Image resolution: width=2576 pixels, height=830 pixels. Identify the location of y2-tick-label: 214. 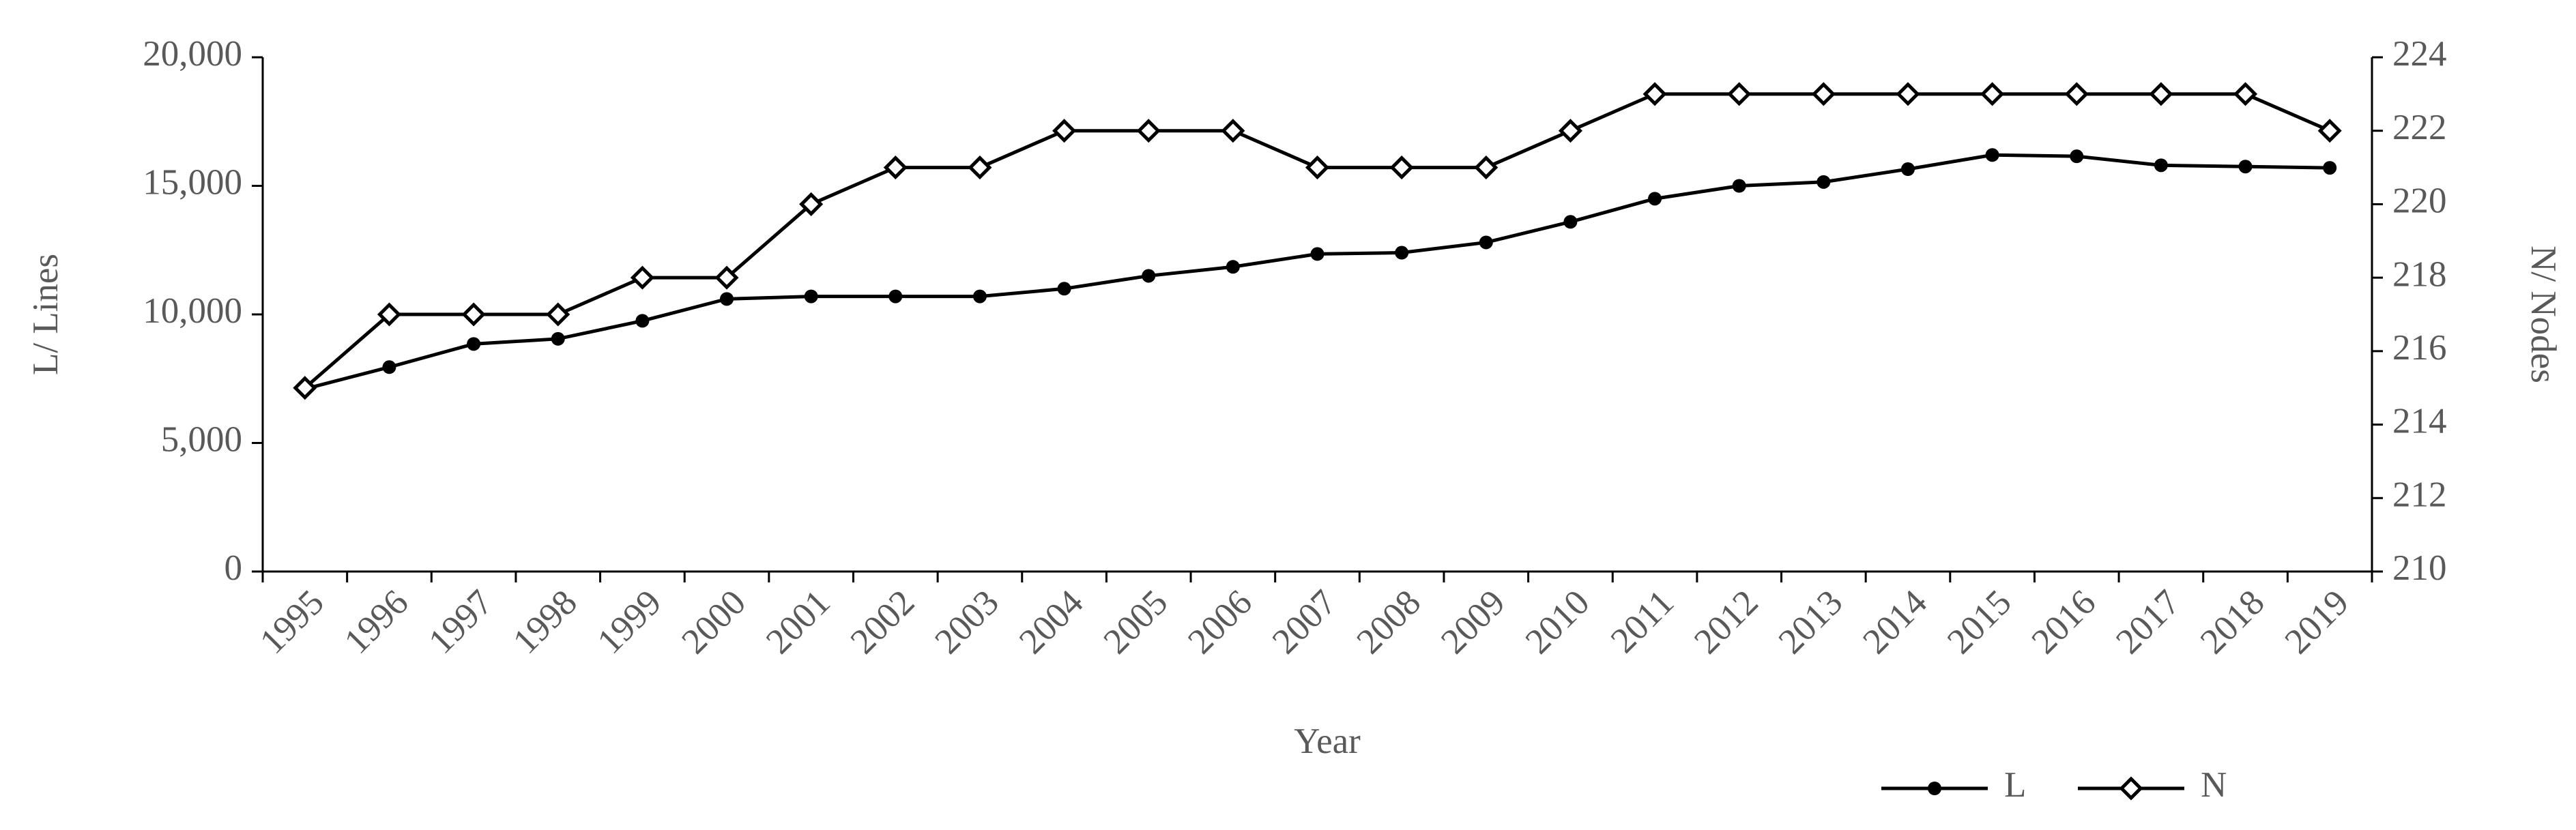
(2419, 421).